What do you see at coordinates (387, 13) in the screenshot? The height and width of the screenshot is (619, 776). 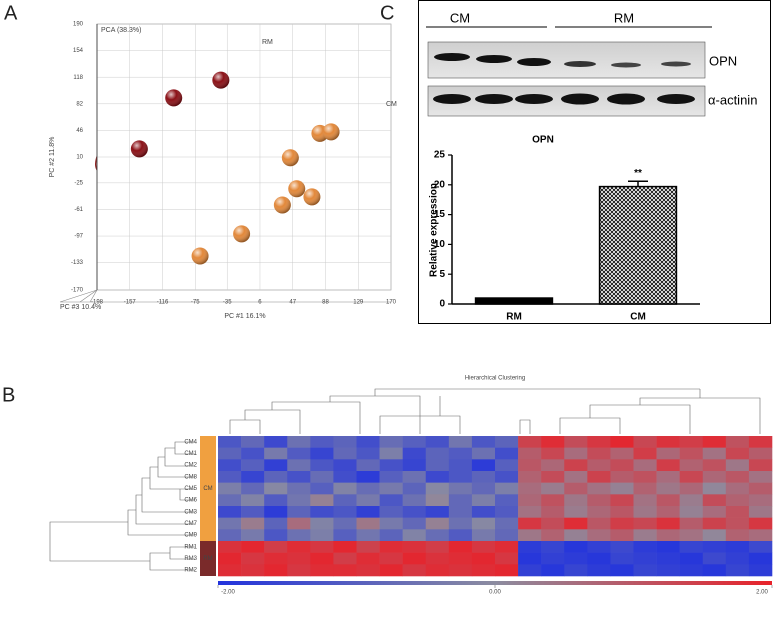 I see `panel-label: C` at bounding box center [387, 13].